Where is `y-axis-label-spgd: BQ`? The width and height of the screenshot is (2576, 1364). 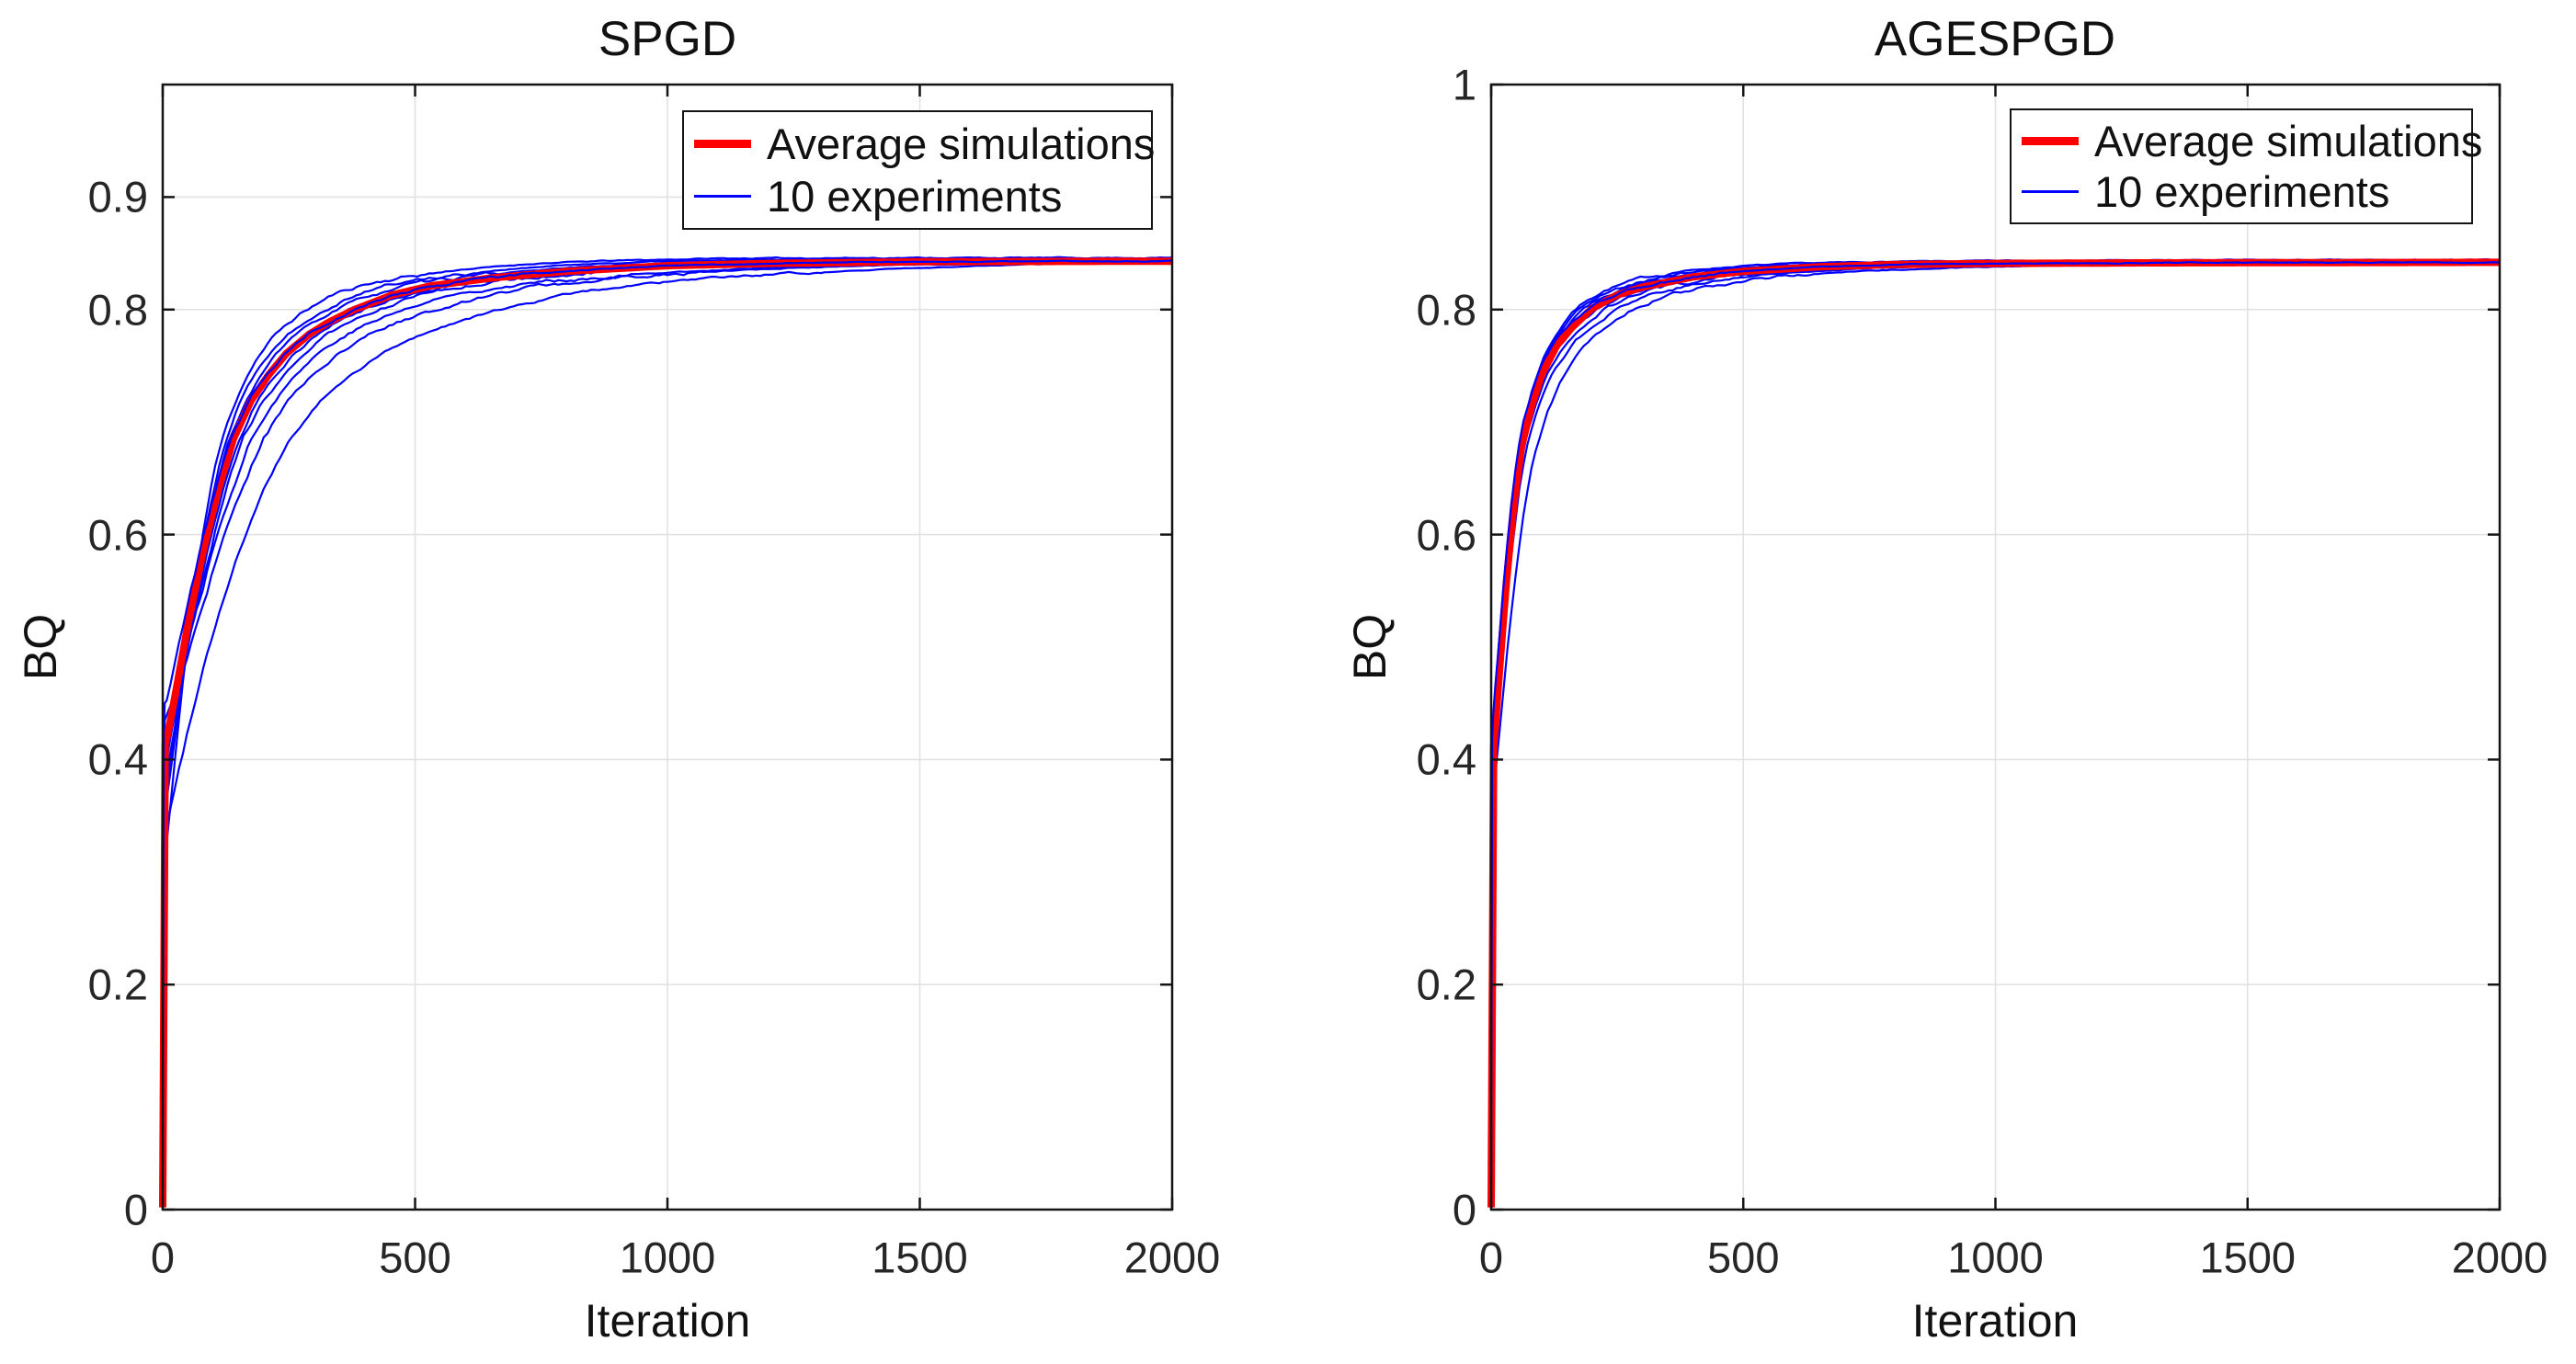 y-axis-label-spgd: BQ is located at coordinates (40, 647).